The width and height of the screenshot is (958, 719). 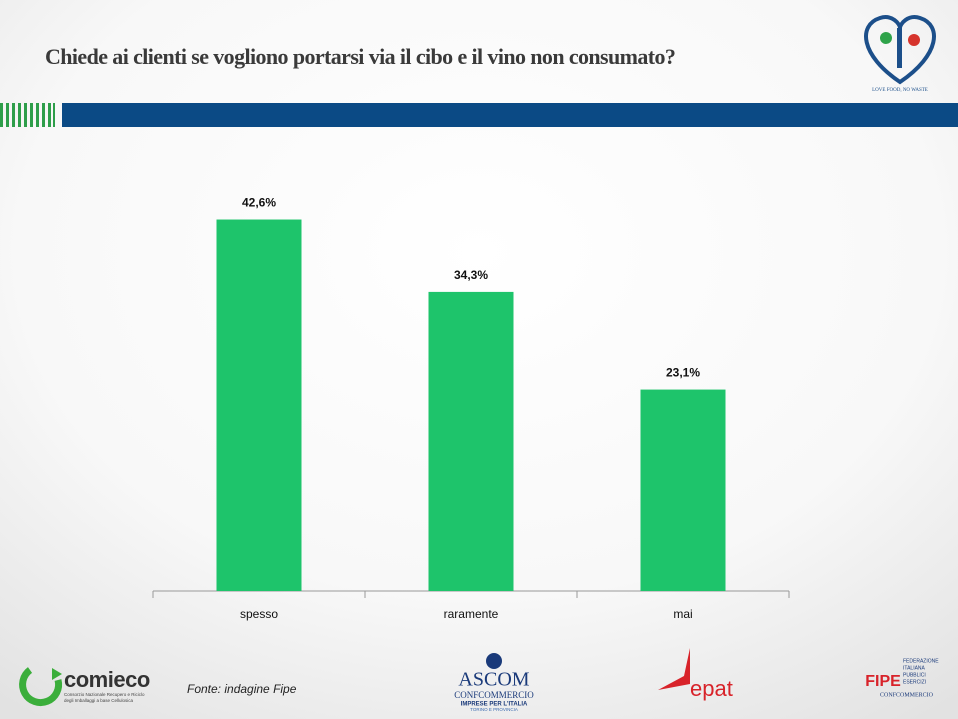 What do you see at coordinates (99, 700) in the screenshot?
I see `logo-text: degli Imballaggi a base Cellulosica` at bounding box center [99, 700].